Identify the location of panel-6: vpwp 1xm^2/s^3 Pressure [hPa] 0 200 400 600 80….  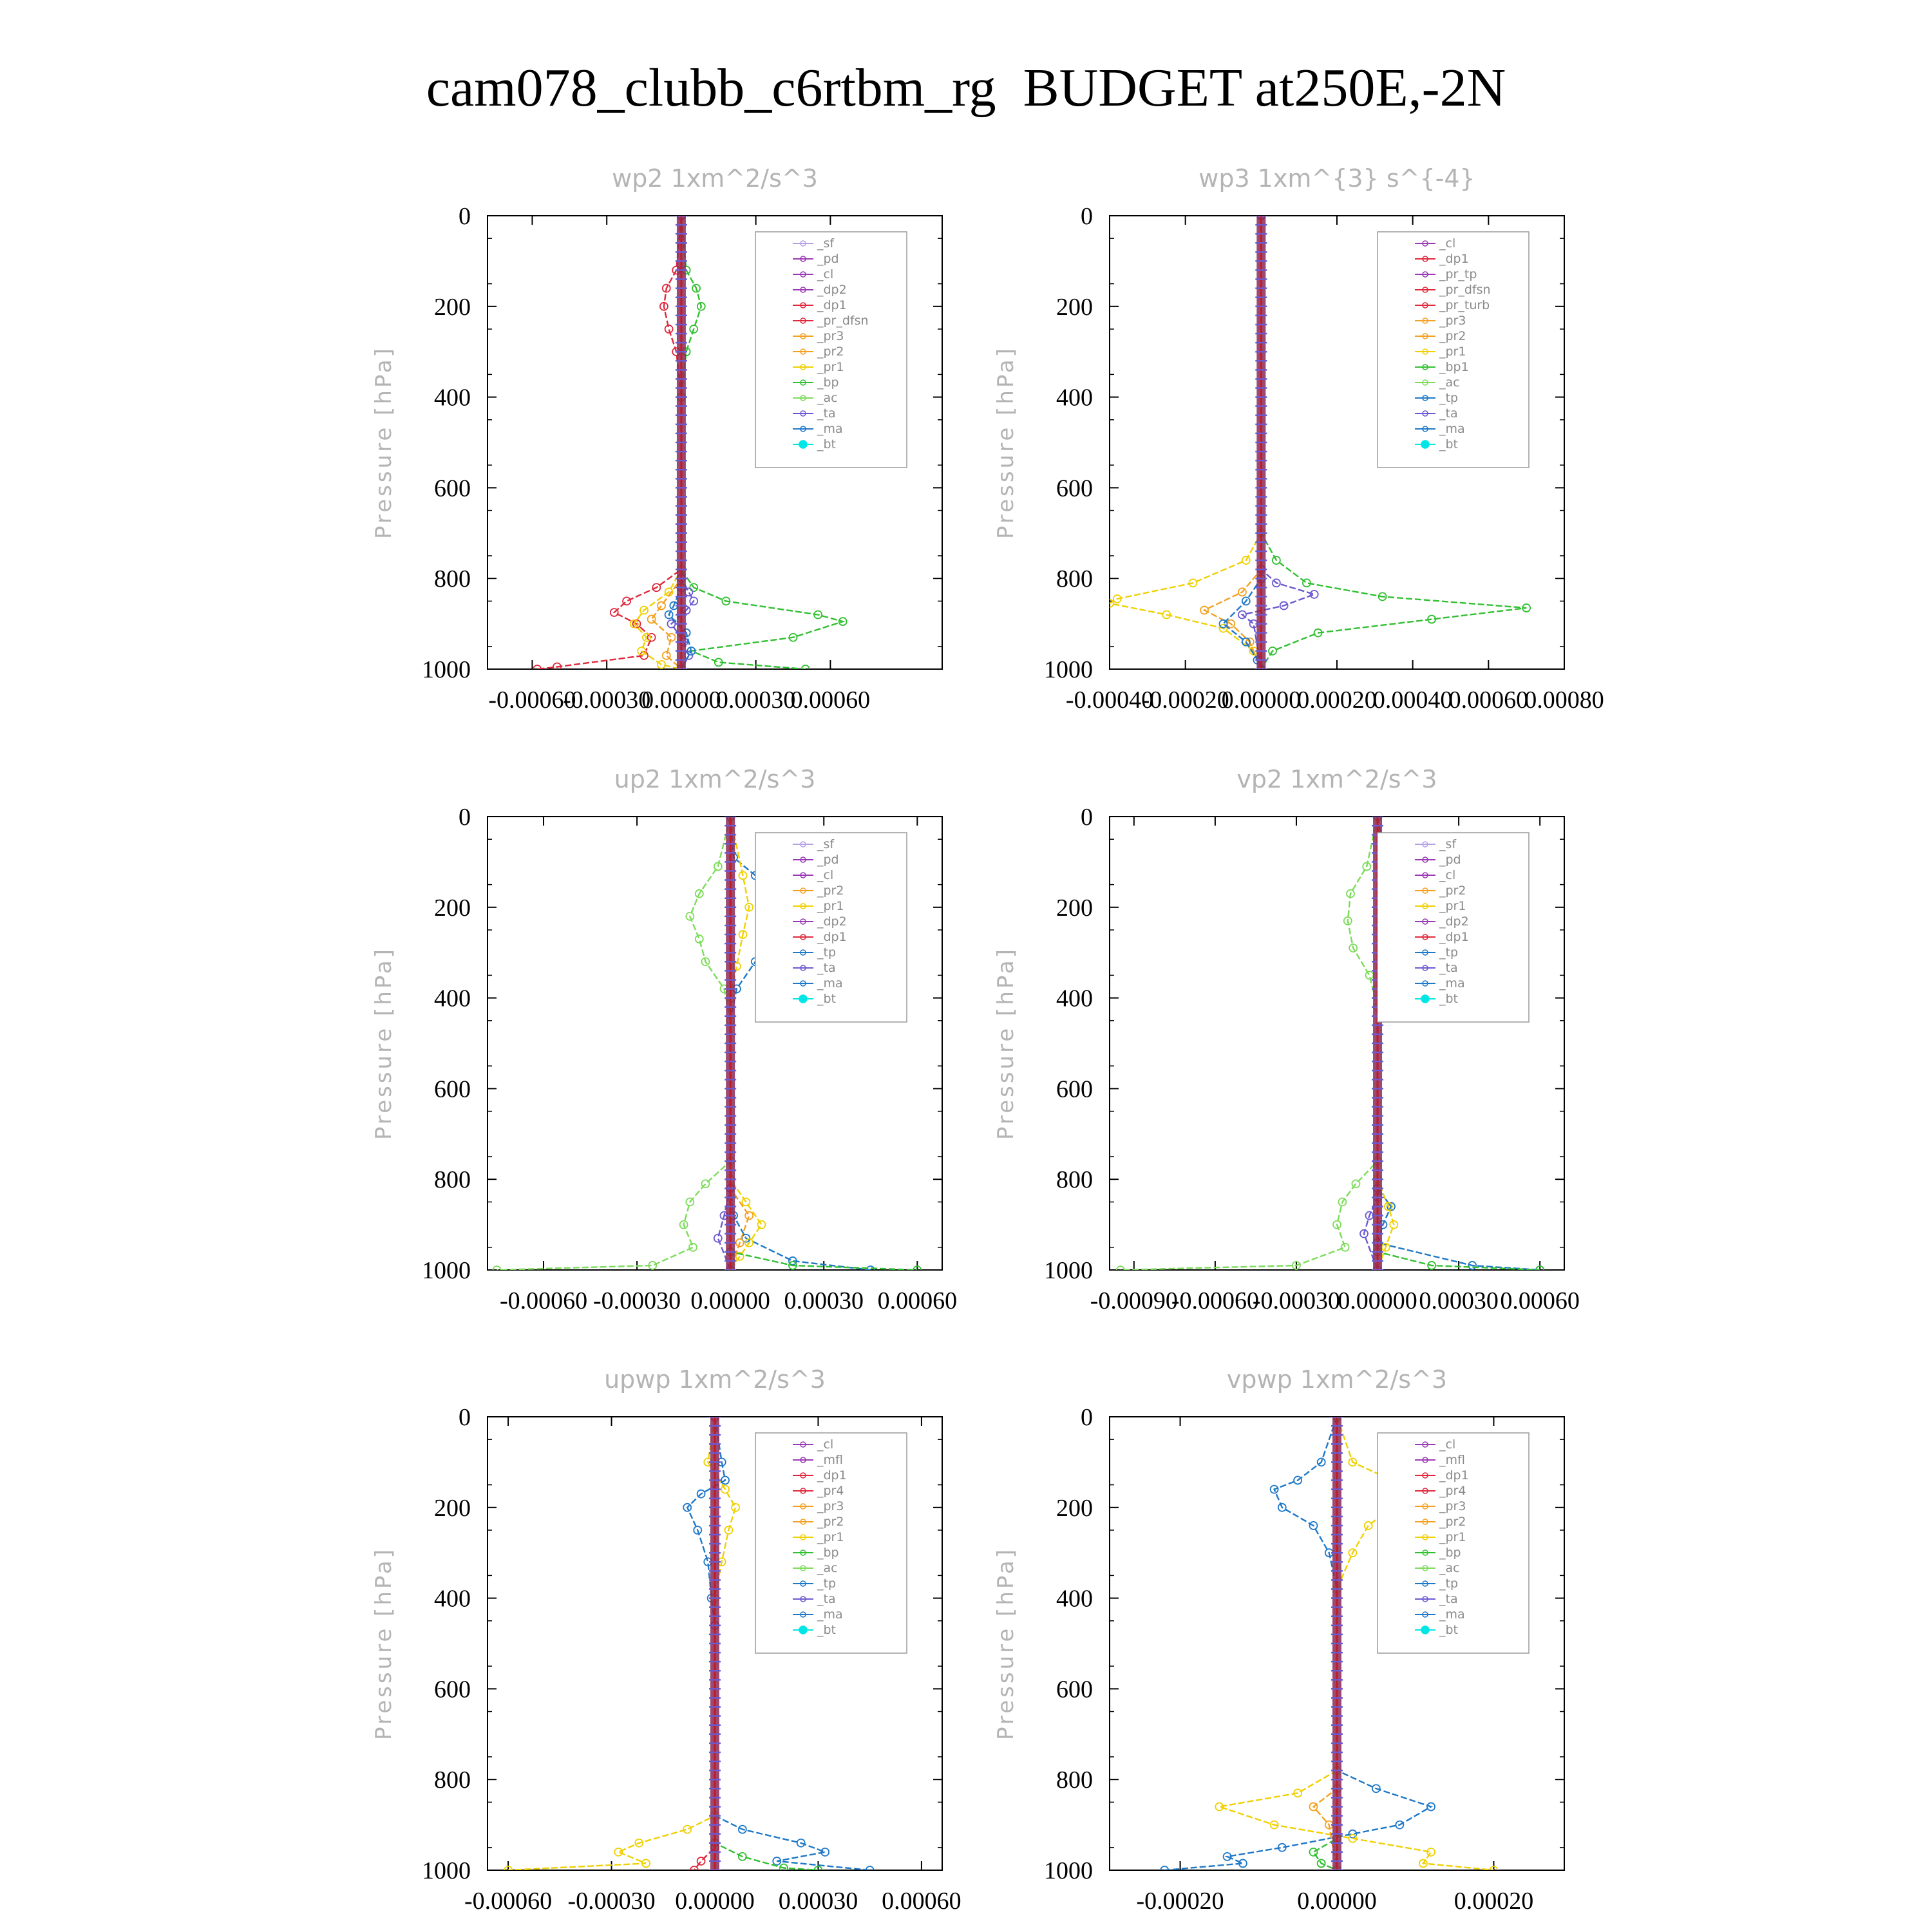
(1279, 1640).